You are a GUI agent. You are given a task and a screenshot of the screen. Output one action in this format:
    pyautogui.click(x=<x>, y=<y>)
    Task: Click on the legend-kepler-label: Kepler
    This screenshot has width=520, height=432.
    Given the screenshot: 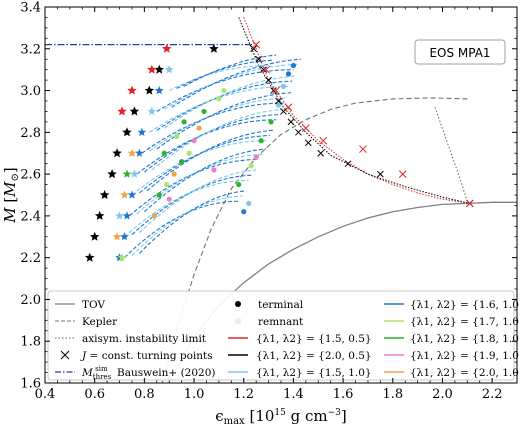 What is the action you would take?
    pyautogui.click(x=100, y=322)
    